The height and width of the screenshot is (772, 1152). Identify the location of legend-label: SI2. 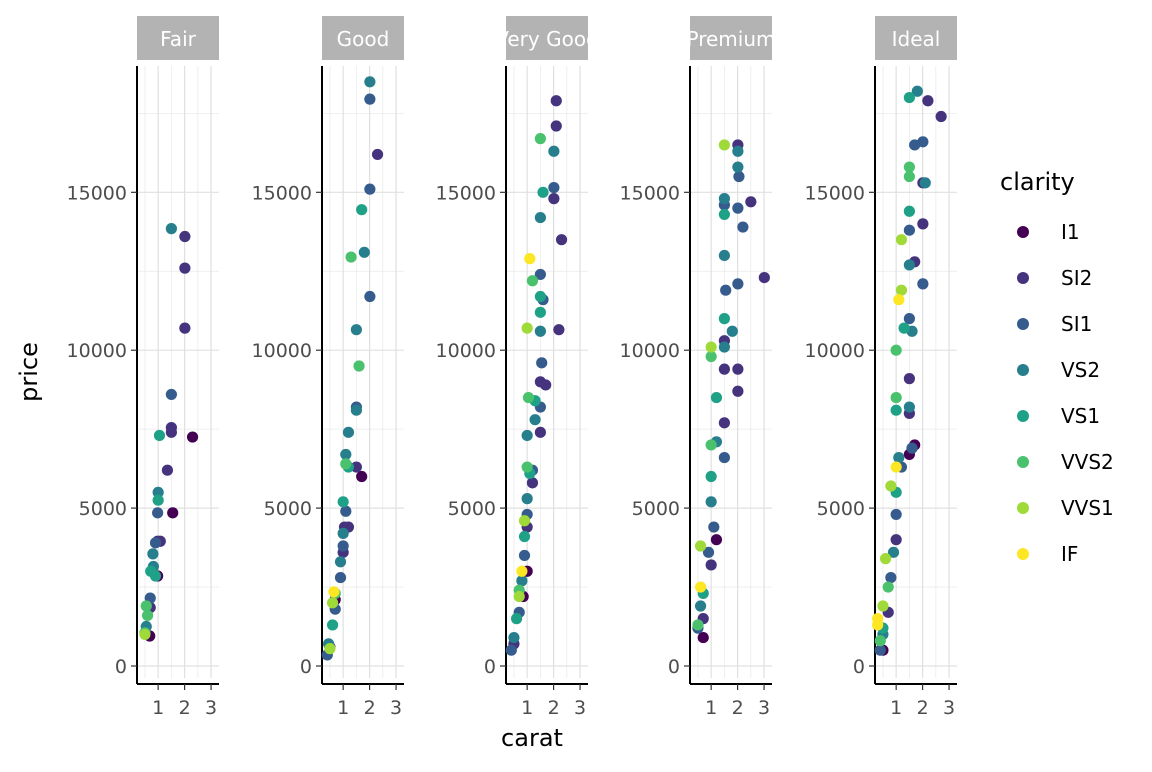
(1076, 278).